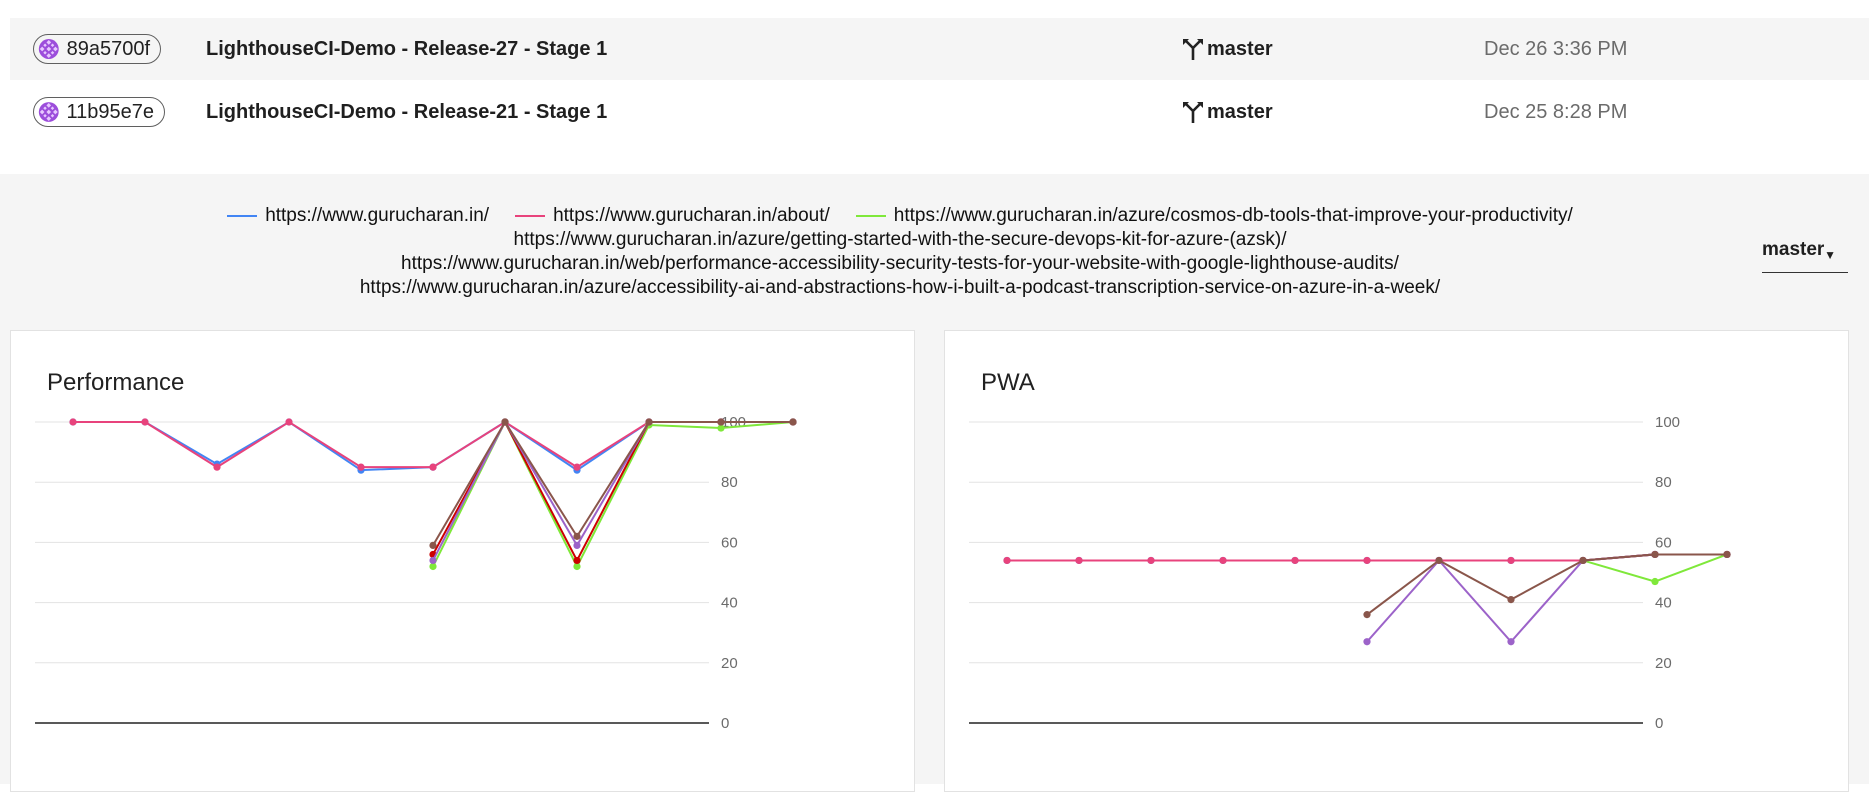 The height and width of the screenshot is (792, 1869). What do you see at coordinates (407, 111) in the screenshot?
I see `build-name: LighthouseCI-Demo - Release-21 - Stage 1` at bounding box center [407, 111].